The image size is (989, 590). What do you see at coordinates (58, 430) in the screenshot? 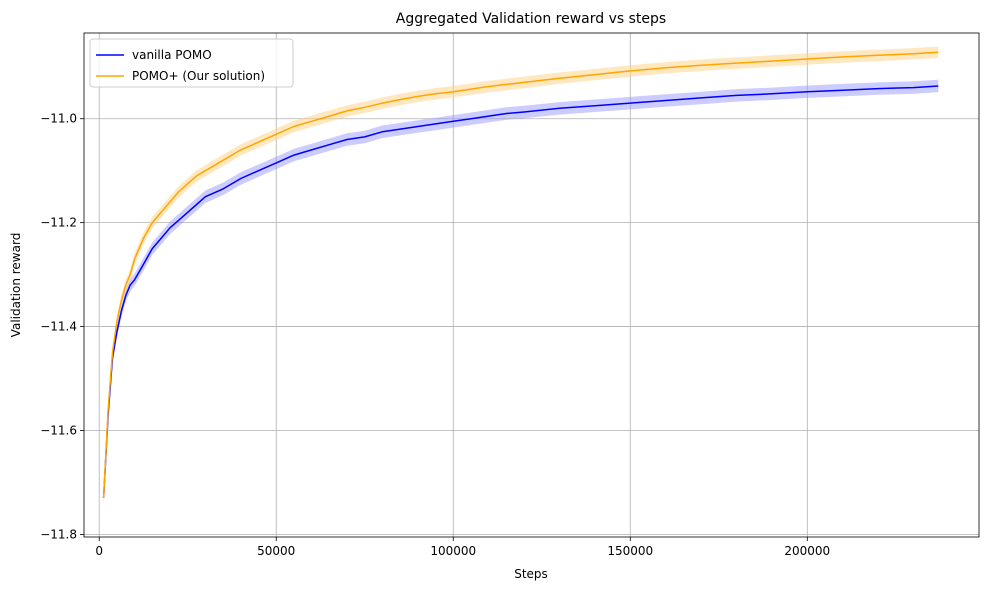
I see `y-tick-label: −11.6` at bounding box center [58, 430].